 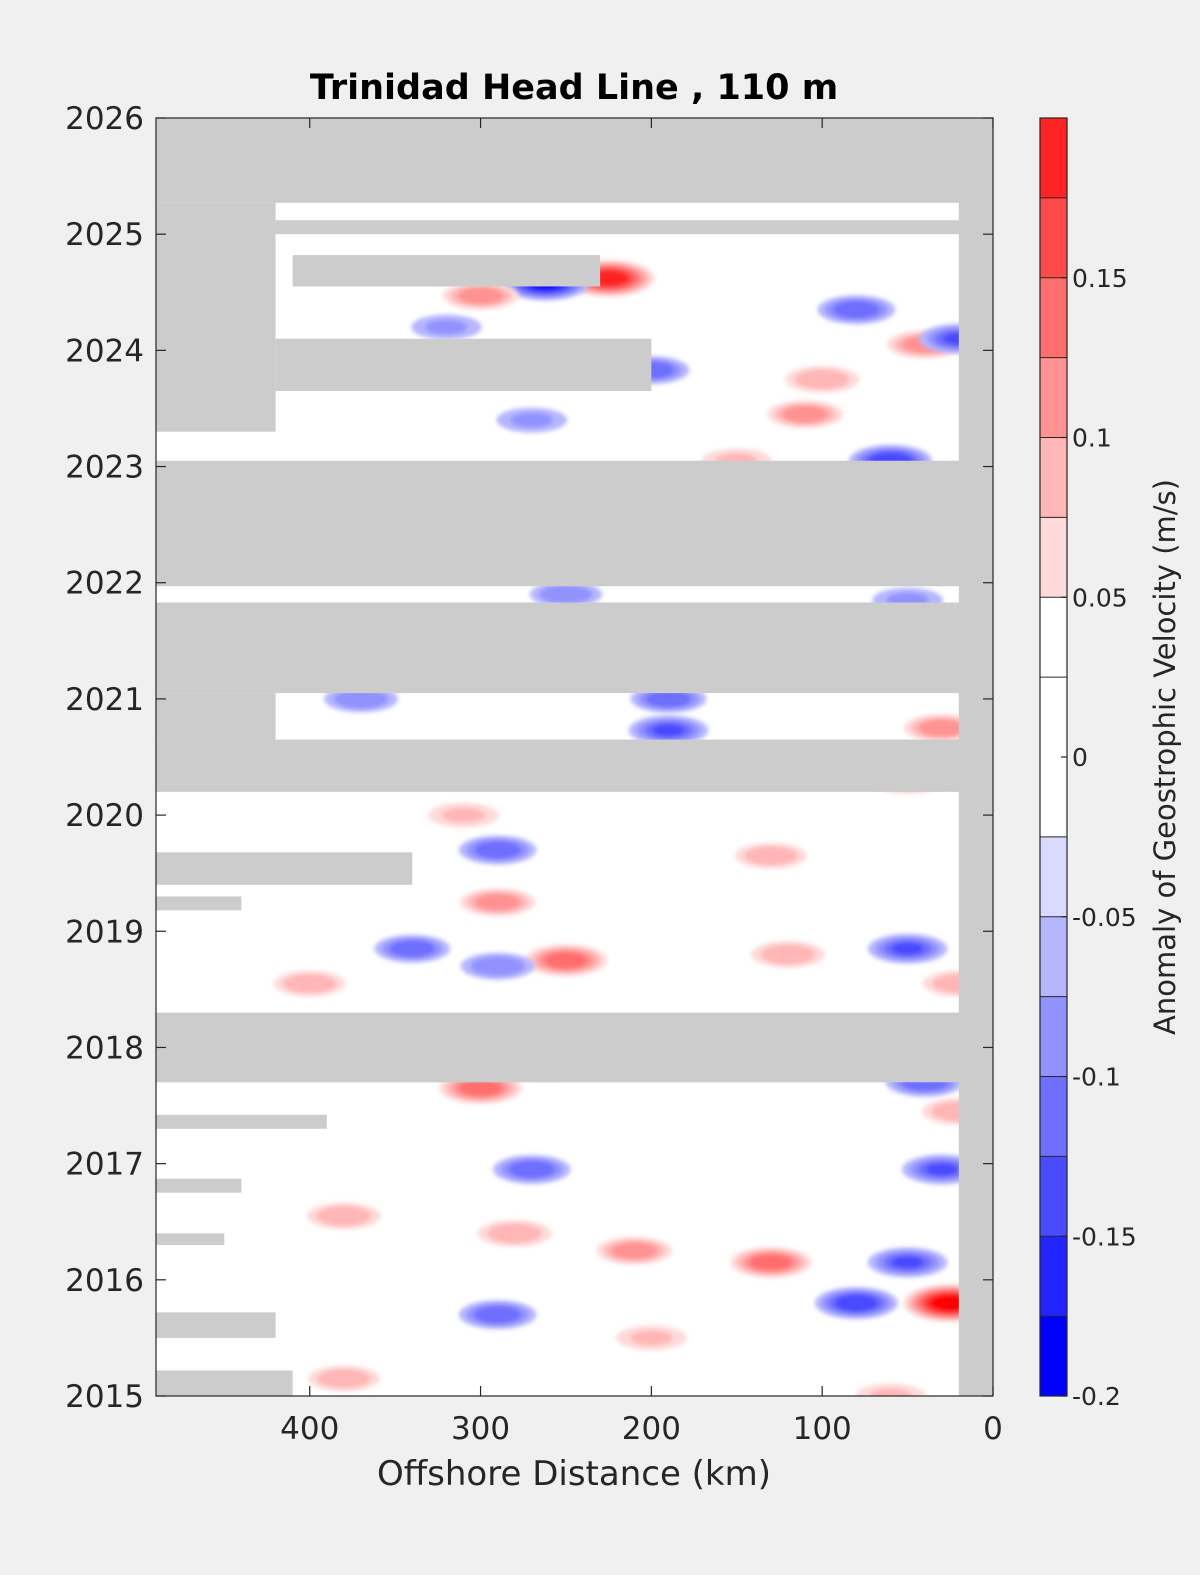 I want to click on y-tick-label-4: 2019, so click(x=104, y=932).